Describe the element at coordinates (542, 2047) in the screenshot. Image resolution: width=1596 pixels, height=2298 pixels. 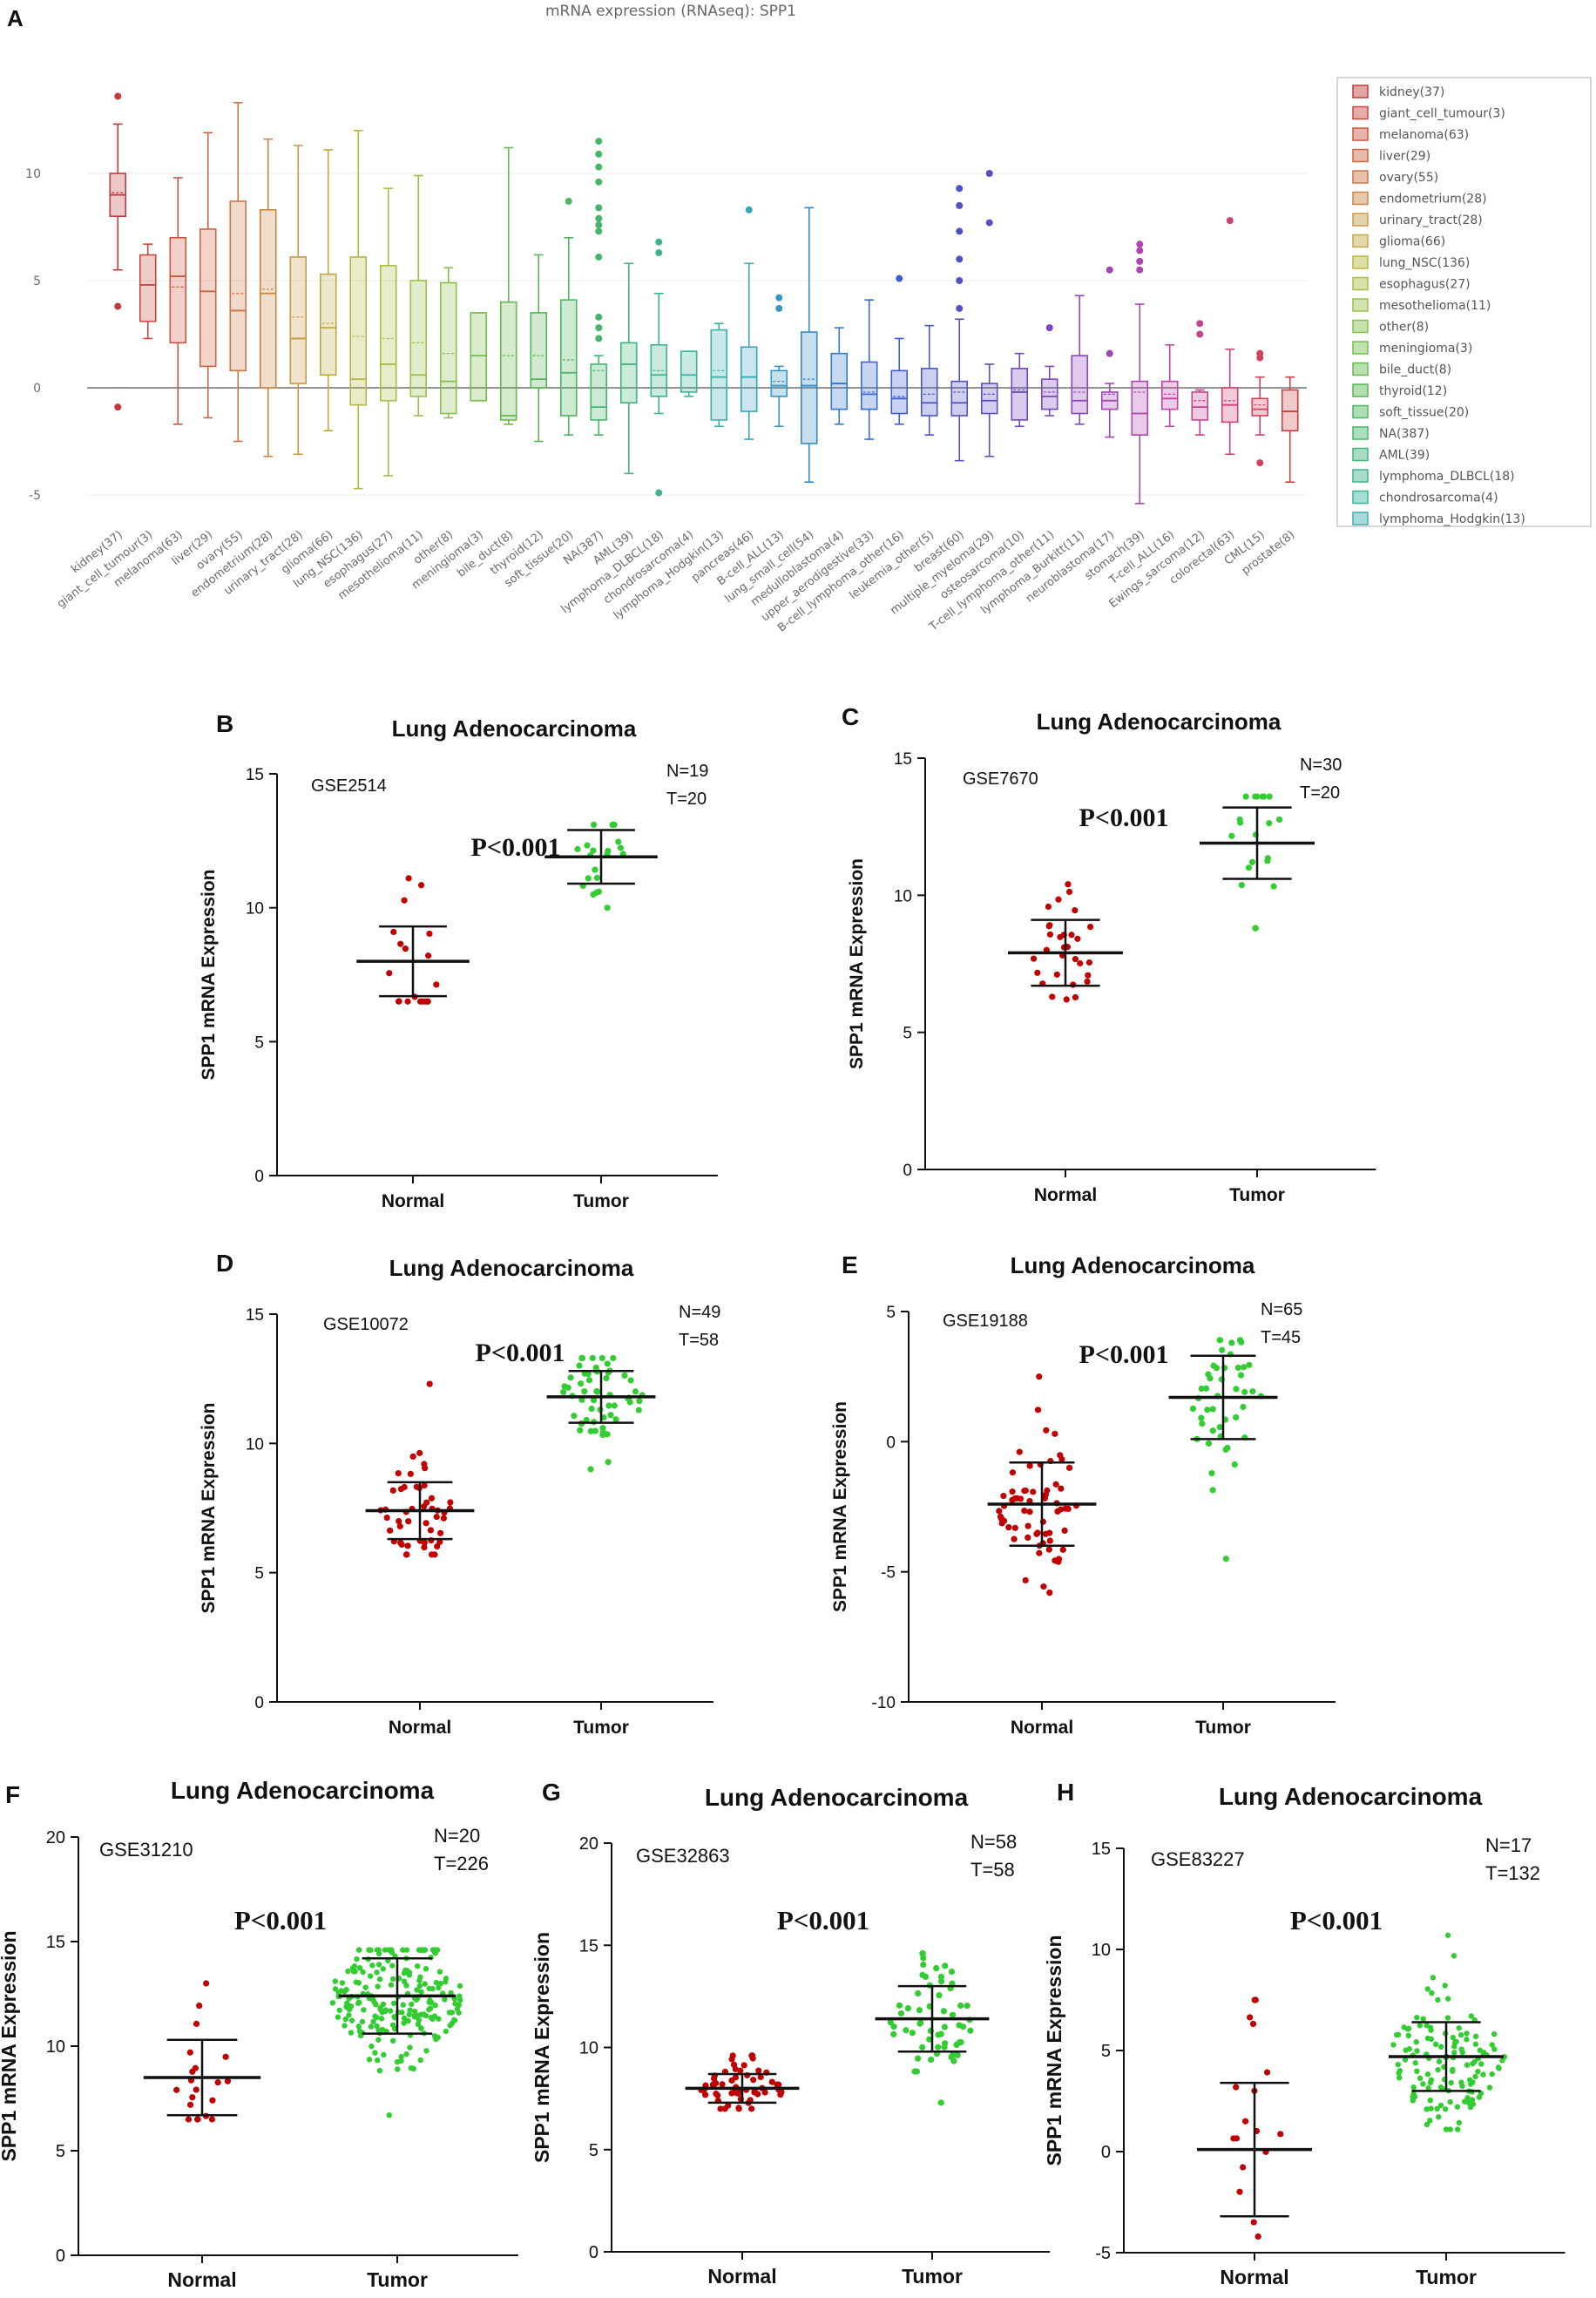
I see `y-axis-label: SPP1 mRNA Expression` at that location.